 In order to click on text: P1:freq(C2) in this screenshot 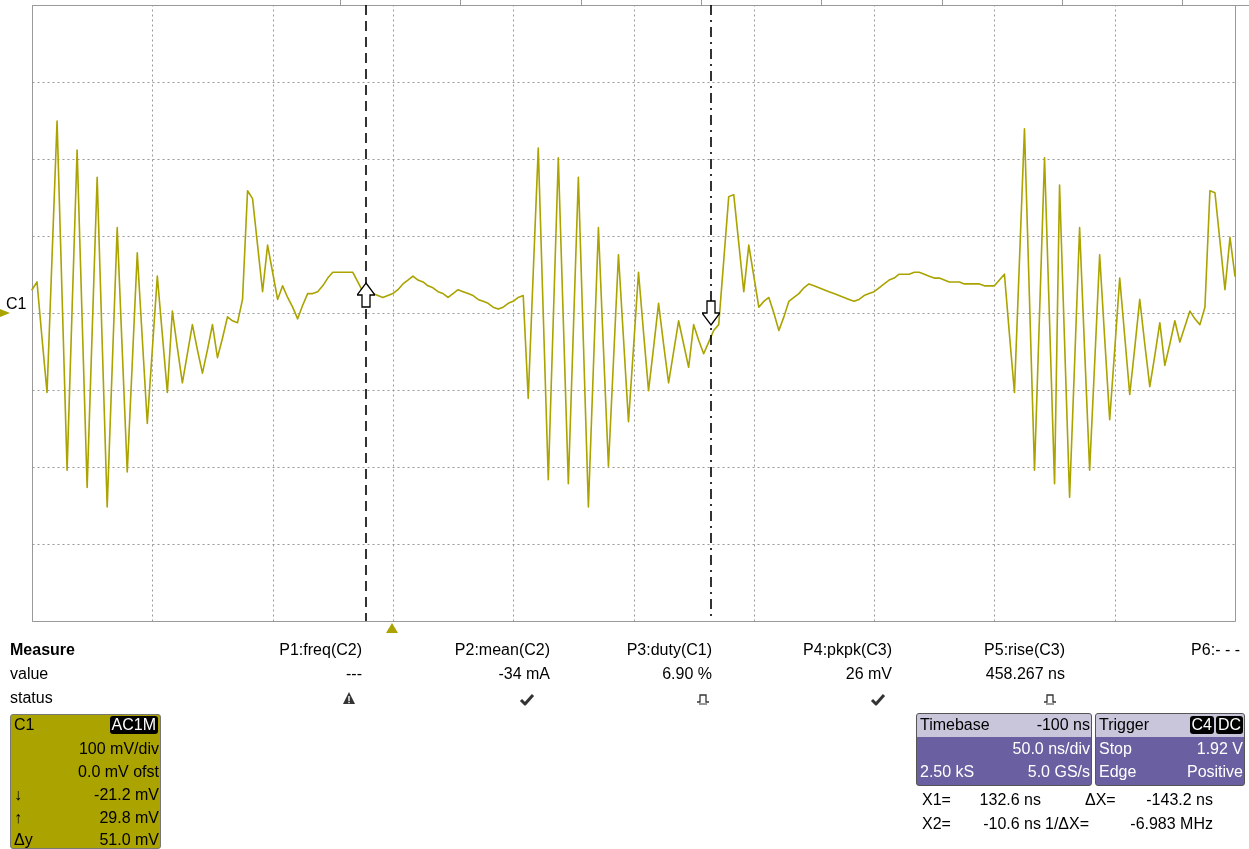, I will do `click(320, 650)`.